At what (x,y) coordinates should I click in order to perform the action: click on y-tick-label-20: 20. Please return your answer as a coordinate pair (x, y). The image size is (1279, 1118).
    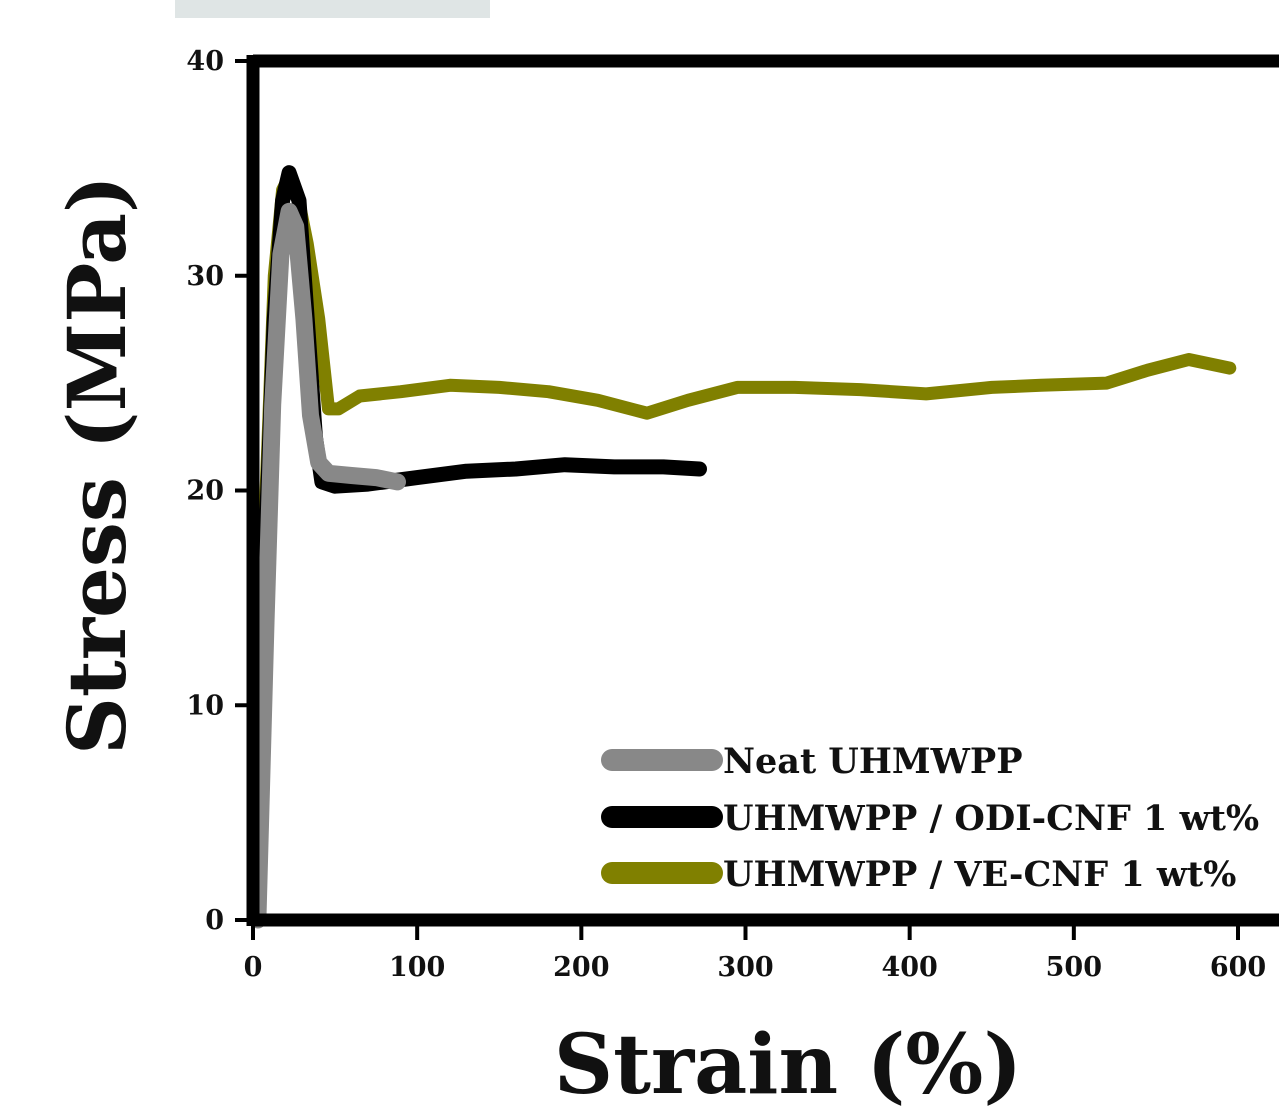
    Looking at the image, I should click on (205, 491).